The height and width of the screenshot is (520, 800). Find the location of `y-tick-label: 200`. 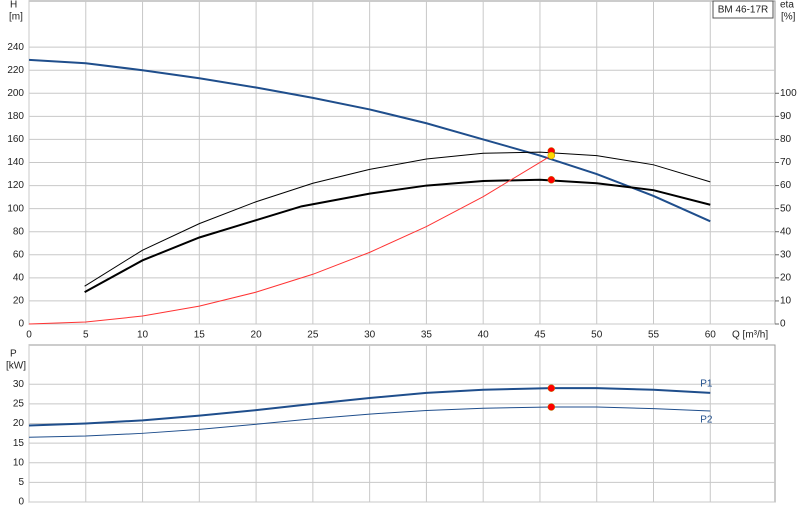

y-tick-label: 200 is located at coordinates (15, 93).